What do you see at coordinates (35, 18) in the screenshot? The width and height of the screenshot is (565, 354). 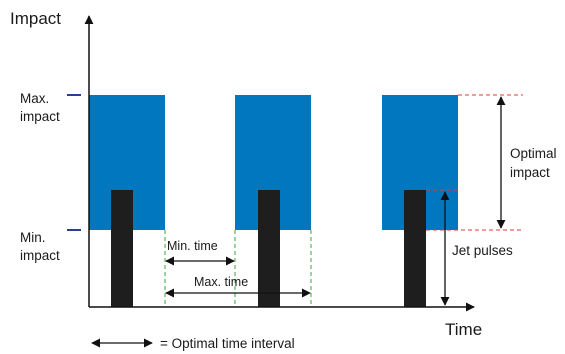 I see `y-axis-label: Impact` at bounding box center [35, 18].